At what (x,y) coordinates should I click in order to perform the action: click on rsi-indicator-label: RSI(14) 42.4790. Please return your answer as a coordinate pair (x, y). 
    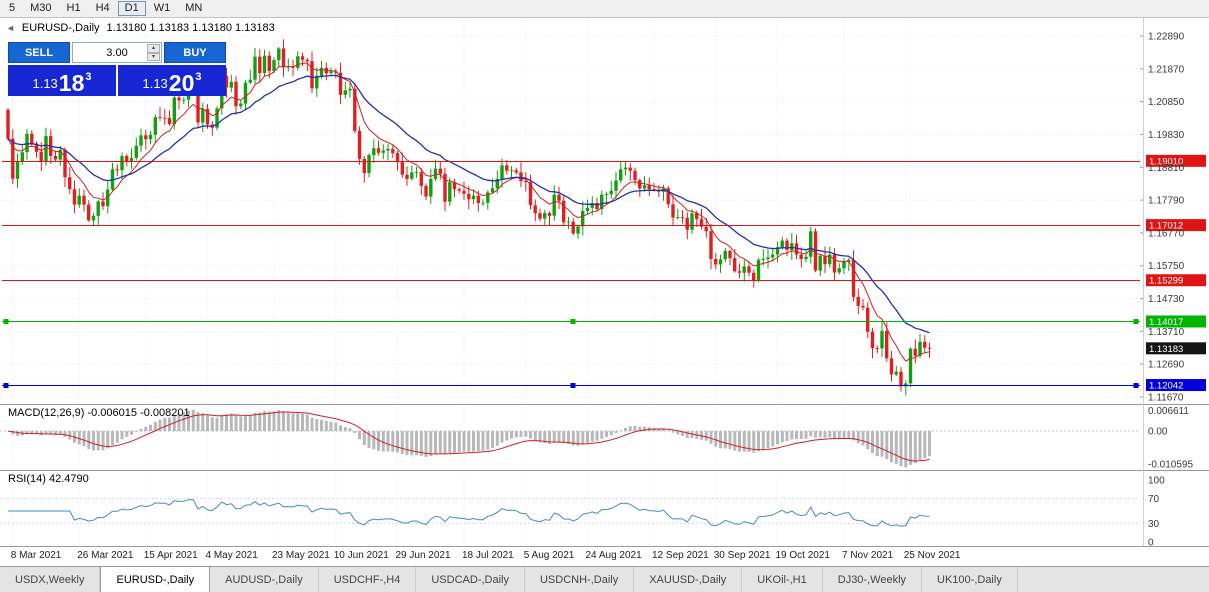
    Looking at the image, I should click on (48, 479).